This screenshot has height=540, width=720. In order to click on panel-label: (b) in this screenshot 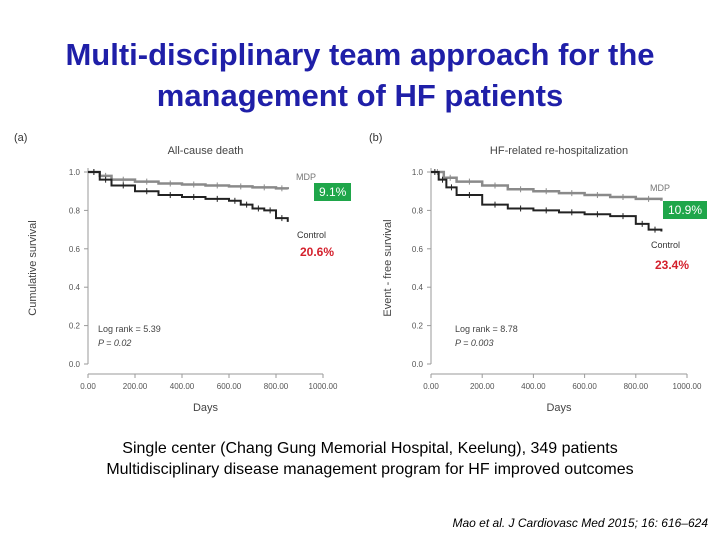, I will do `click(375, 138)`.